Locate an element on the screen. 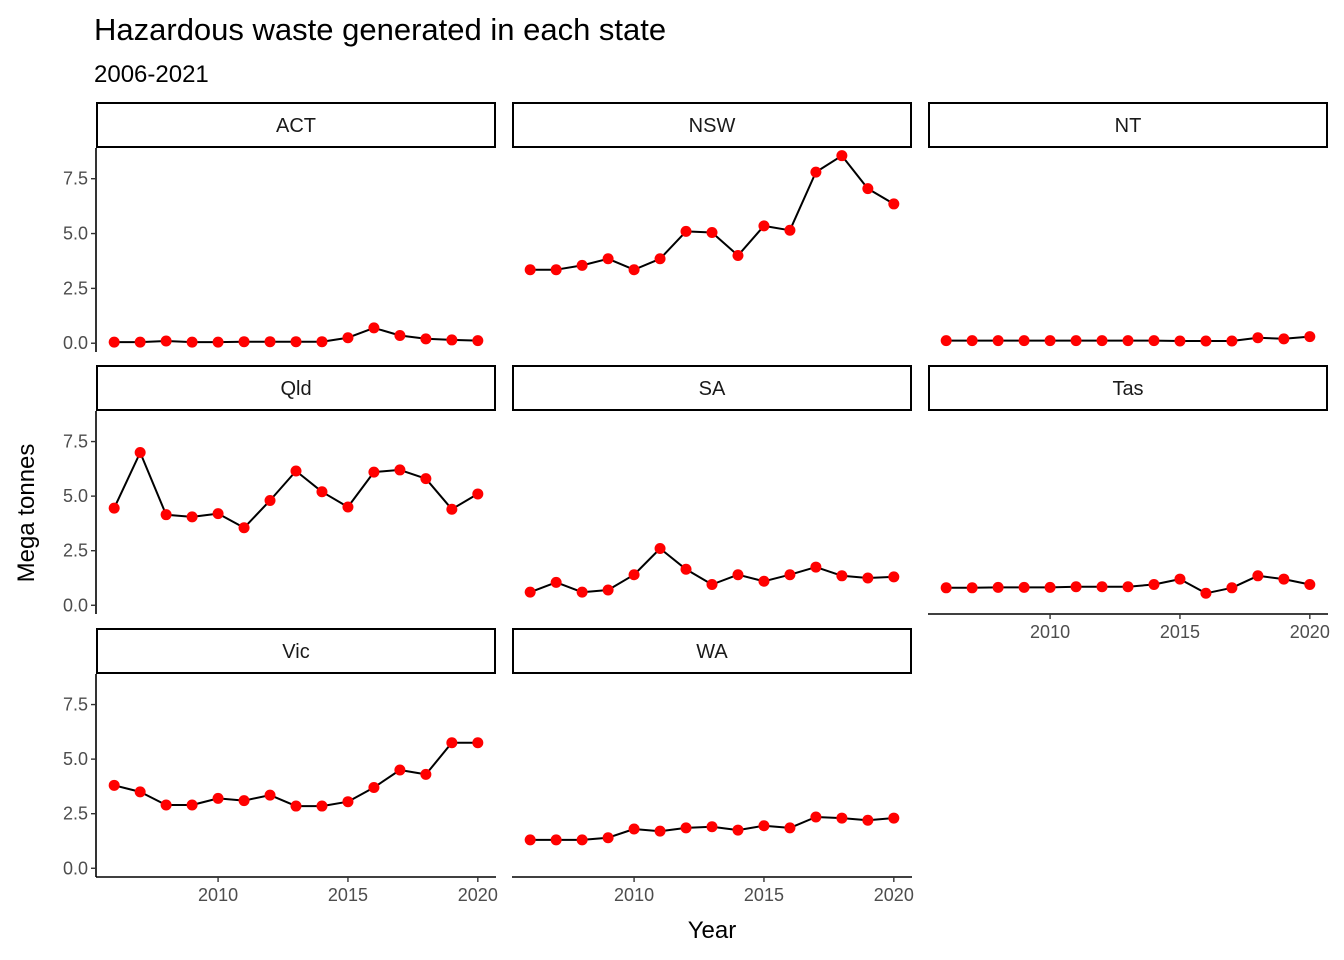 This screenshot has height=960, width=1344. facet-strip-label: NT is located at coordinates (1128, 126).